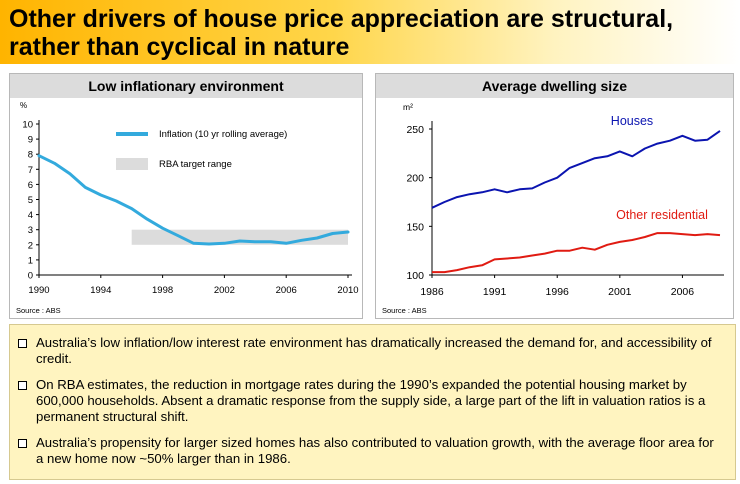 Image resolution: width=740 pixels, height=484 pixels. Describe the element at coordinates (30, 260) in the screenshot. I see `y-tick-label: 1` at that location.